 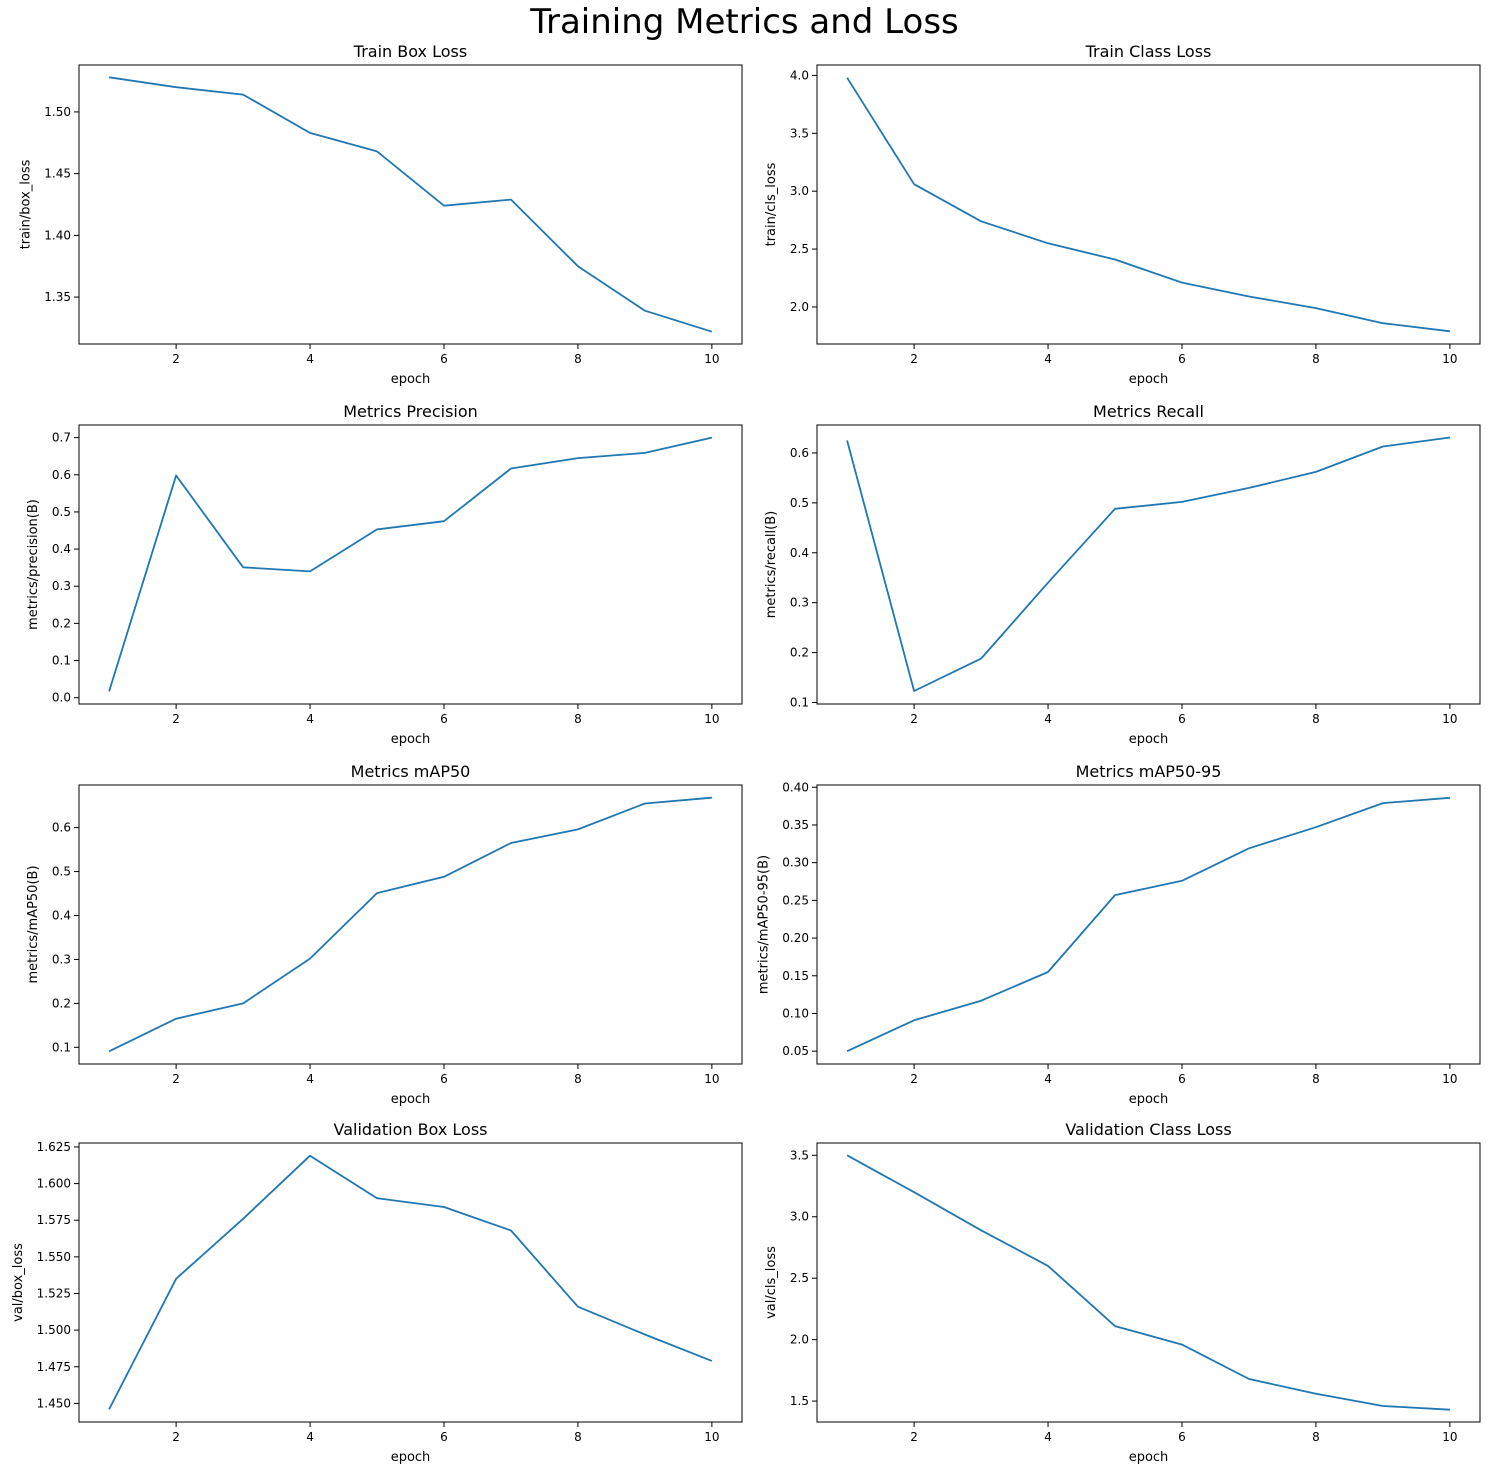 What do you see at coordinates (54, 1220) in the screenshot?
I see `y-tick-label: 1.575` at bounding box center [54, 1220].